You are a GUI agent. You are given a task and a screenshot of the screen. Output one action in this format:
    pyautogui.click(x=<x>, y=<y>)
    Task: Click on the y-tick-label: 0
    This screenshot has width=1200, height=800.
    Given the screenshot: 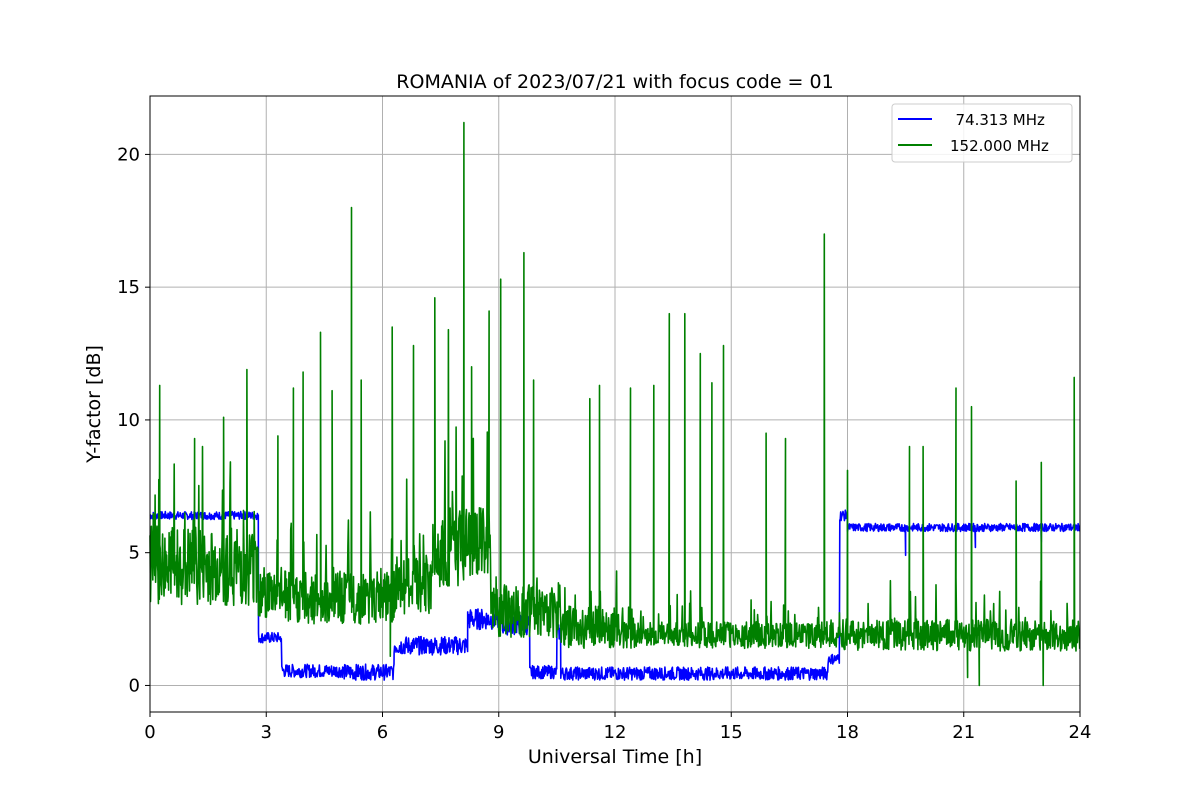 What is the action you would take?
    pyautogui.click(x=134, y=685)
    